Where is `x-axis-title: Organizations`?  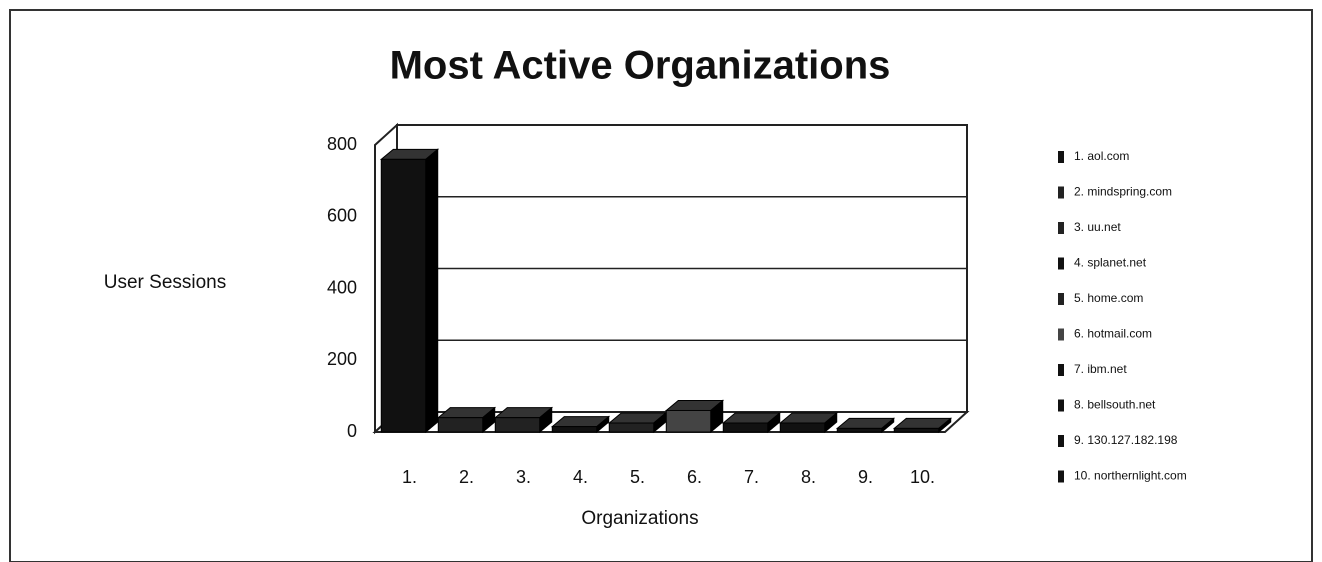
x-axis-title: Organizations is located at coordinates (639, 518).